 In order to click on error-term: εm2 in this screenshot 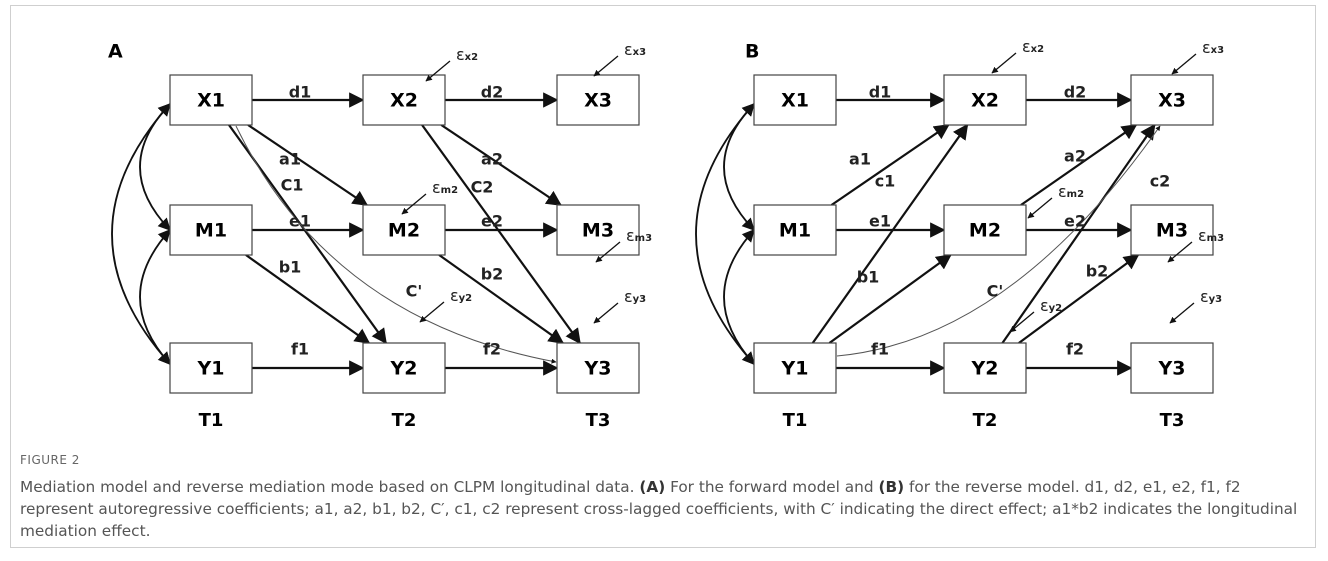, I will do `click(445, 187)`.